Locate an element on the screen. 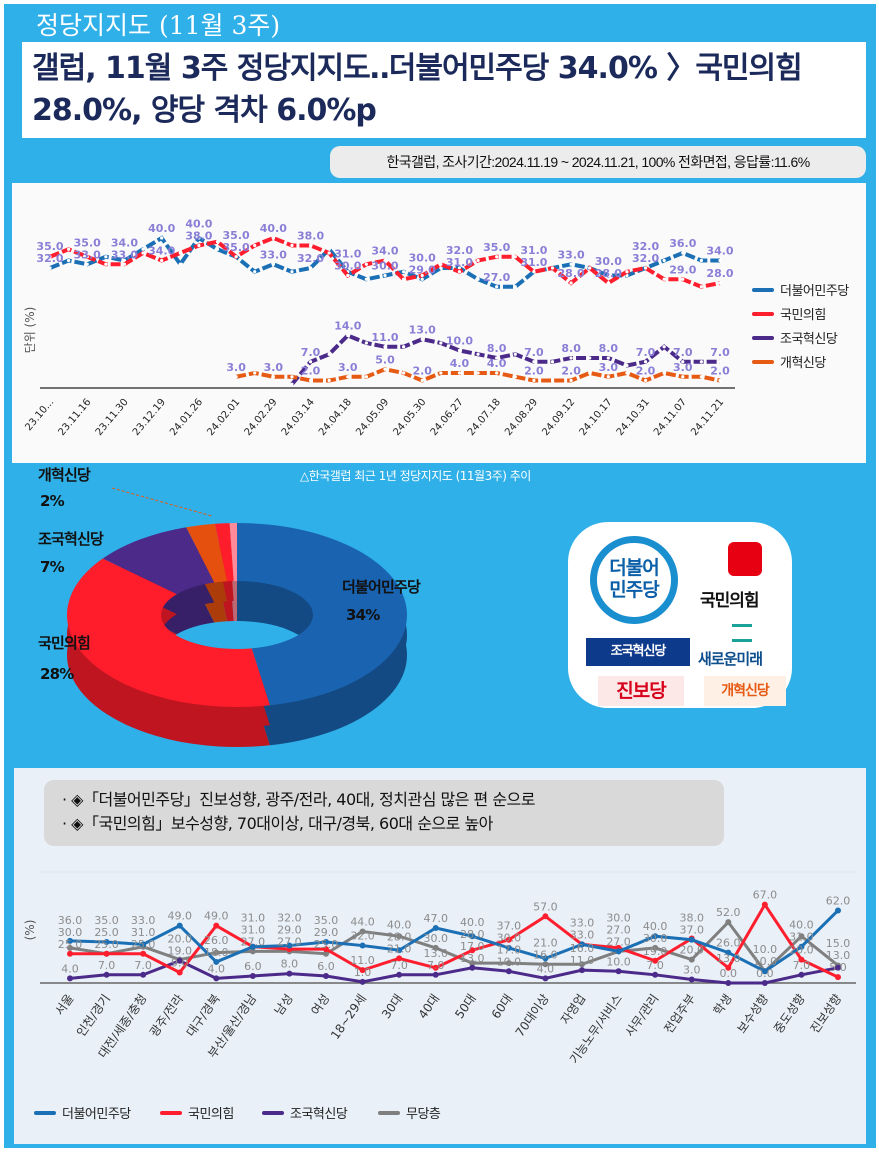  x-tick-label: 전업주부 is located at coordinates (679, 1014).